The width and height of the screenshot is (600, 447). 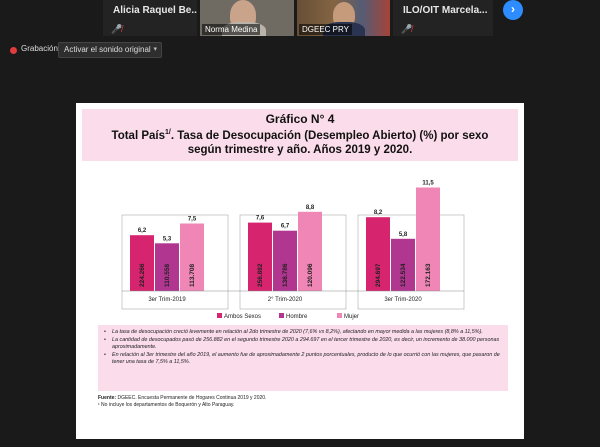 What do you see at coordinates (403, 275) in the screenshot?
I see `count-label: 122.534` at bounding box center [403, 275].